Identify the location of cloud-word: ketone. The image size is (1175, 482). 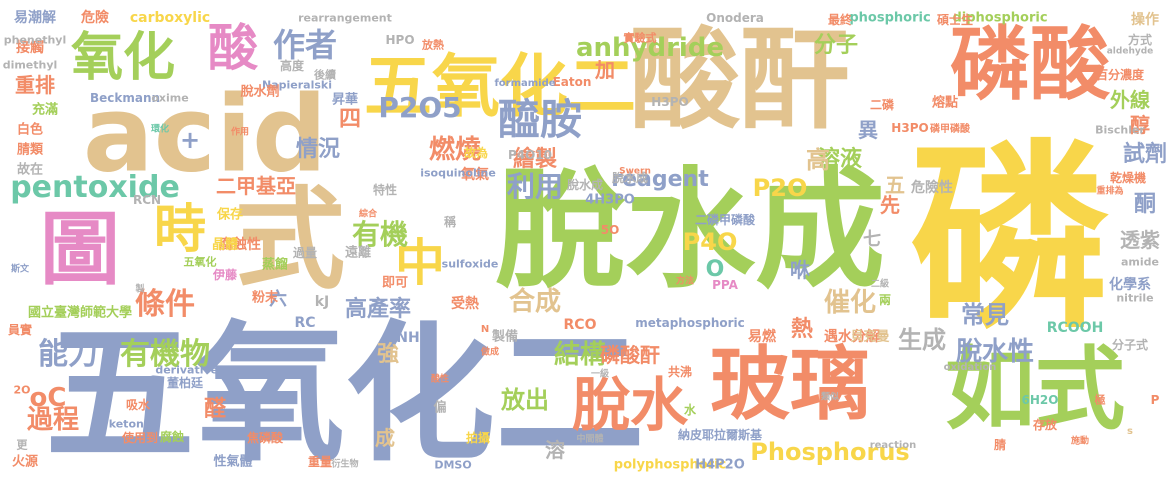
(130, 424).